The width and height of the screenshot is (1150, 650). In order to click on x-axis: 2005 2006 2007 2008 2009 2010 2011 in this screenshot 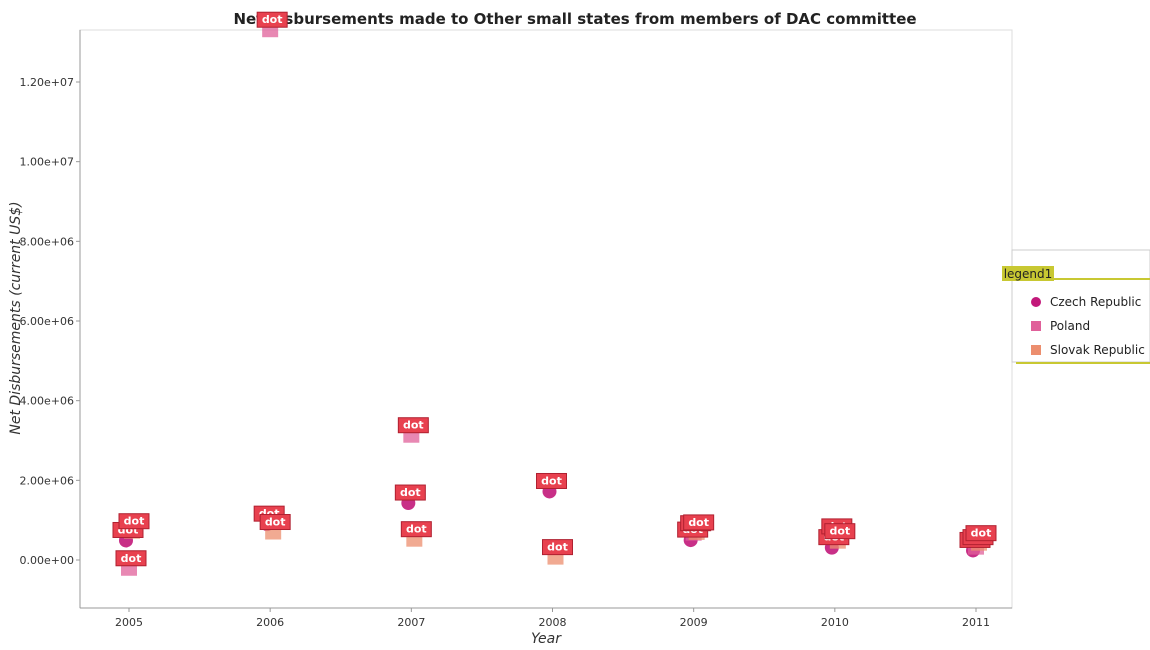, I will do `click(546, 618)`.